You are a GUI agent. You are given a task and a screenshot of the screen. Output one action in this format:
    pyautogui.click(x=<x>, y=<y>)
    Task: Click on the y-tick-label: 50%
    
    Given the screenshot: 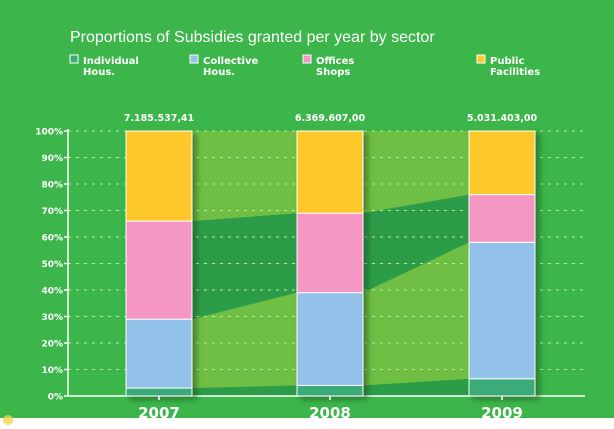 What is the action you would take?
    pyautogui.click(x=52, y=265)
    